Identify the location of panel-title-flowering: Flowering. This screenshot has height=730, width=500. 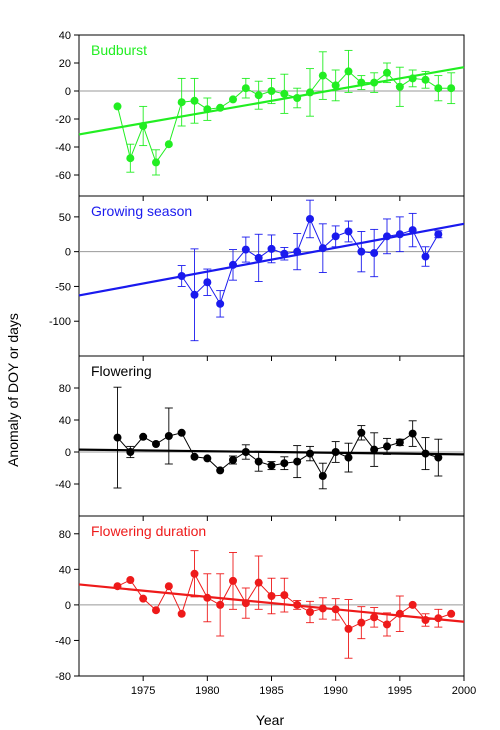
(121, 371).